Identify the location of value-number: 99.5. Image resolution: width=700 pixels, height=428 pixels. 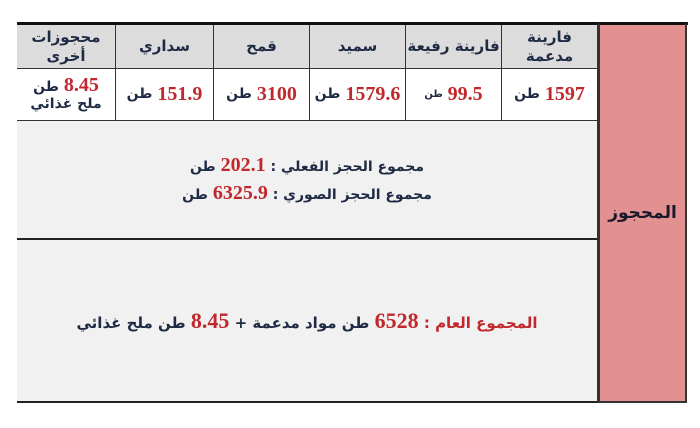
(465, 94).